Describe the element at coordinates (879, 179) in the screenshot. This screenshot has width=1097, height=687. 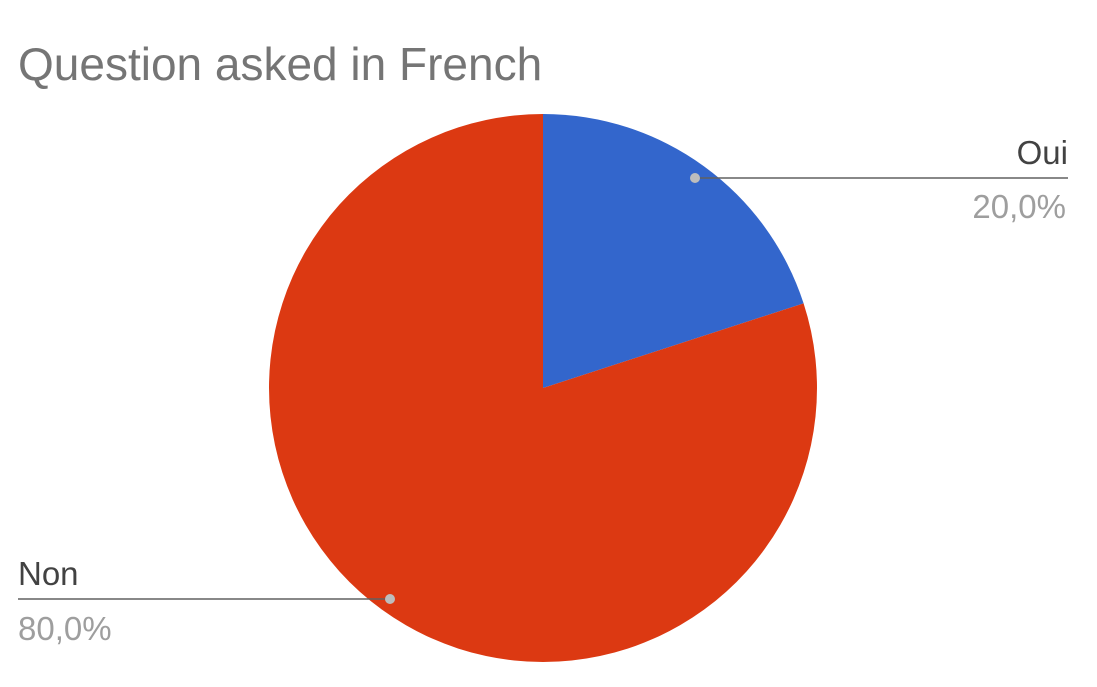
I see `callout-oui: Oui 20,0%` at that location.